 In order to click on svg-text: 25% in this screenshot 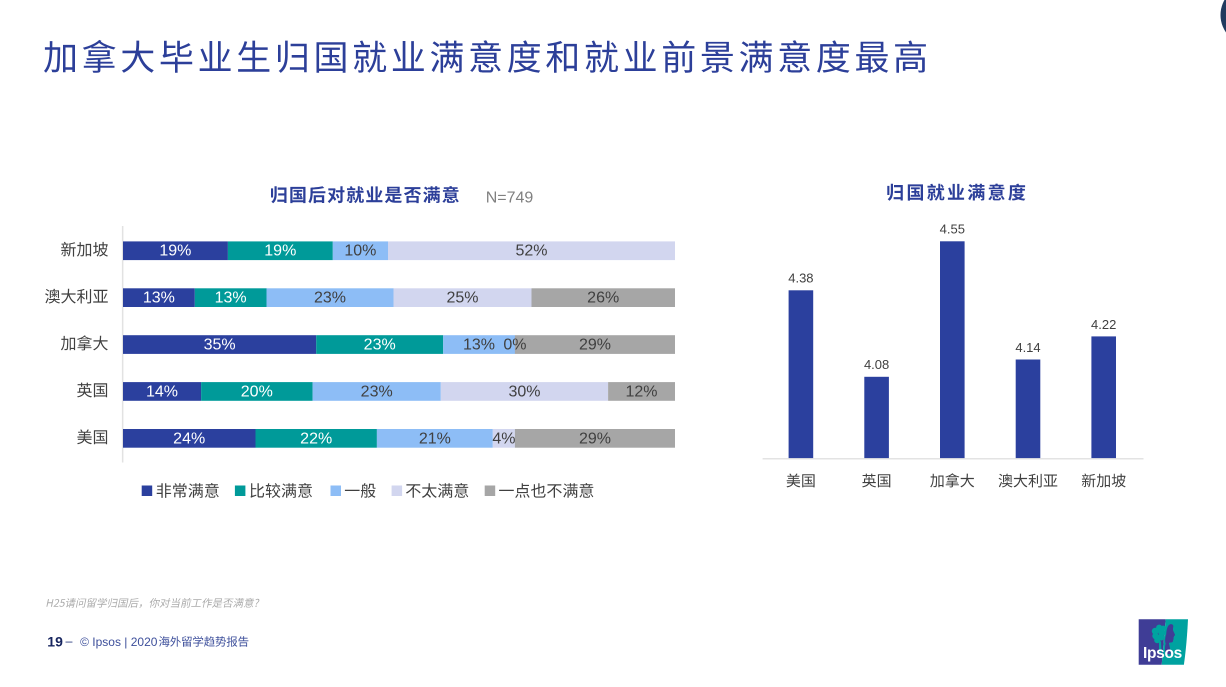, I will do `click(462, 298)`.